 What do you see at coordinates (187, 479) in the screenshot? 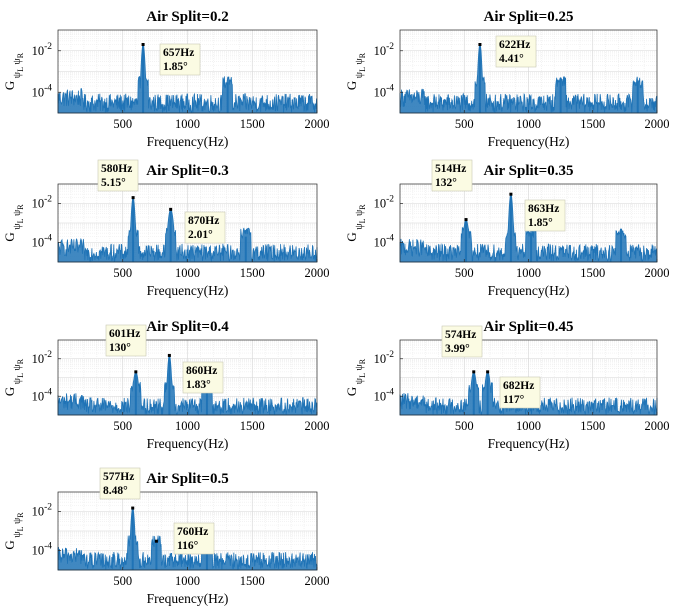
I see `subplot-title: Air Split=0.5` at bounding box center [187, 479].